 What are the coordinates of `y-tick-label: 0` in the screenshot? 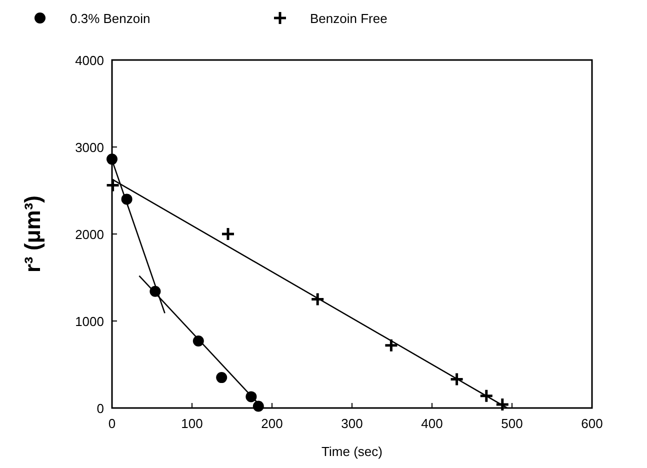 It's located at (100, 408).